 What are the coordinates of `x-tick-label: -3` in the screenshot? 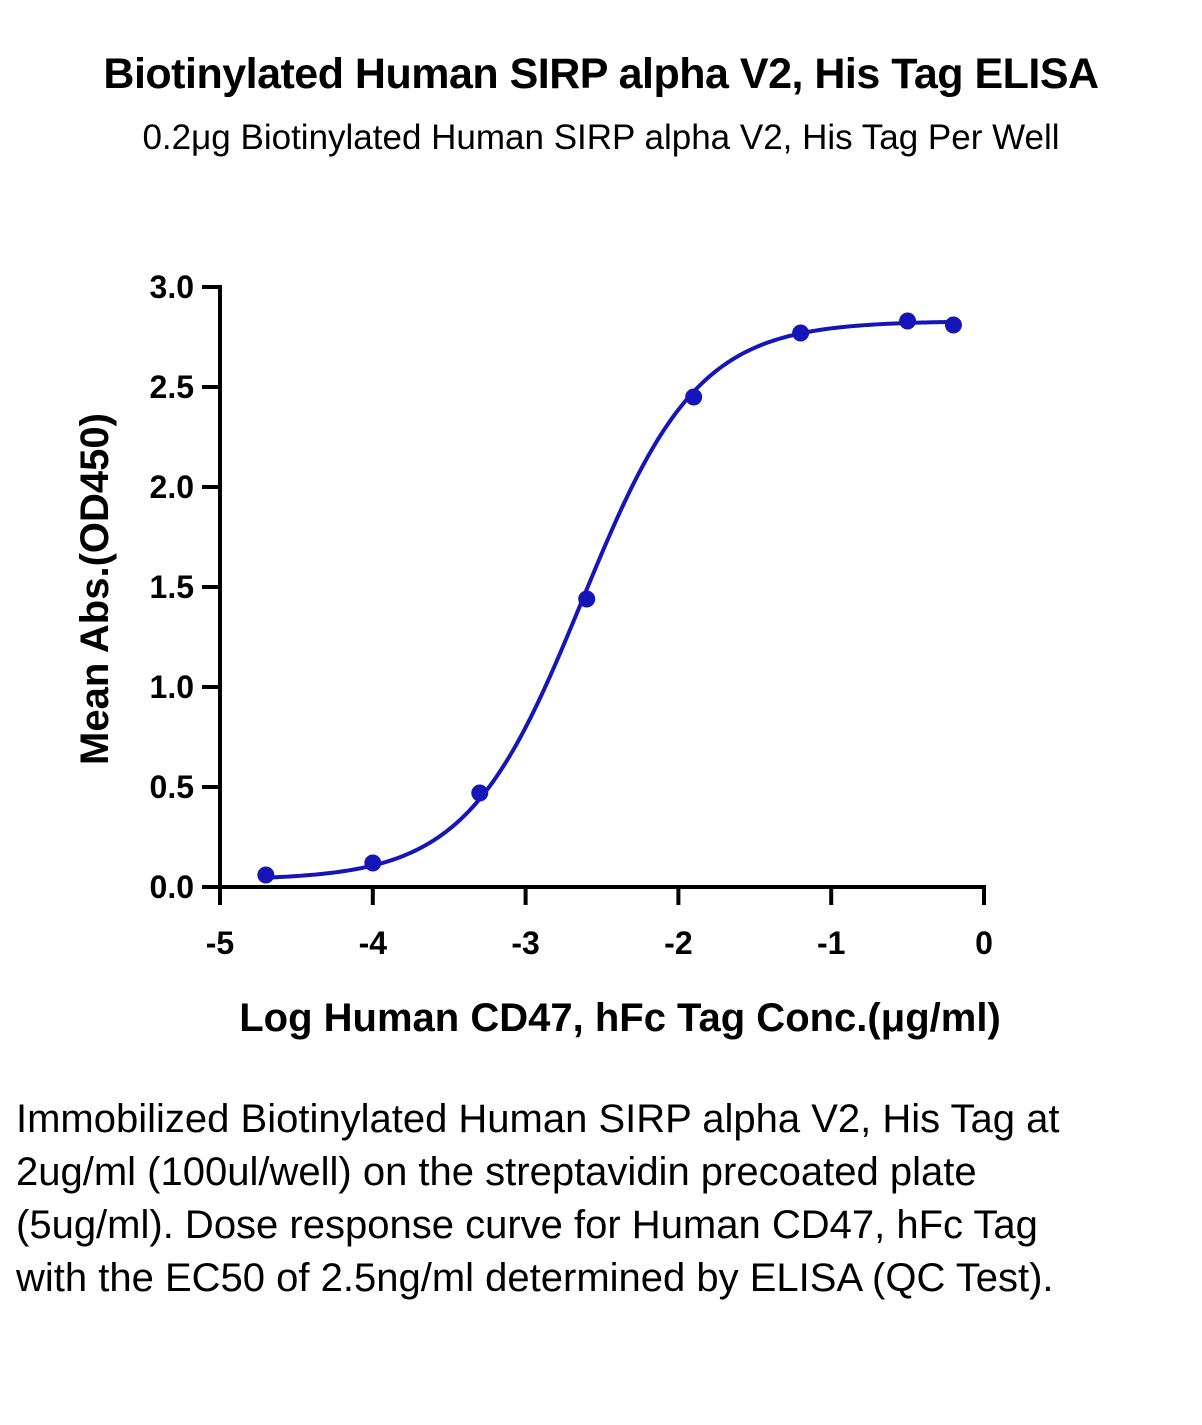 It's located at (525, 943).